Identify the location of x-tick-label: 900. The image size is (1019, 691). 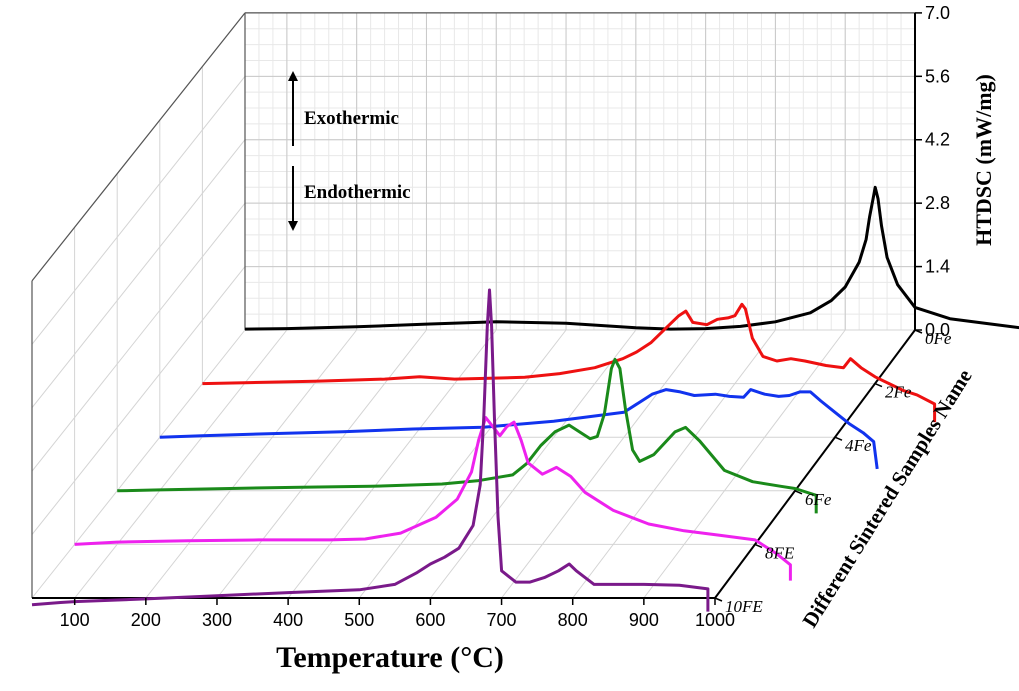
(644, 620).